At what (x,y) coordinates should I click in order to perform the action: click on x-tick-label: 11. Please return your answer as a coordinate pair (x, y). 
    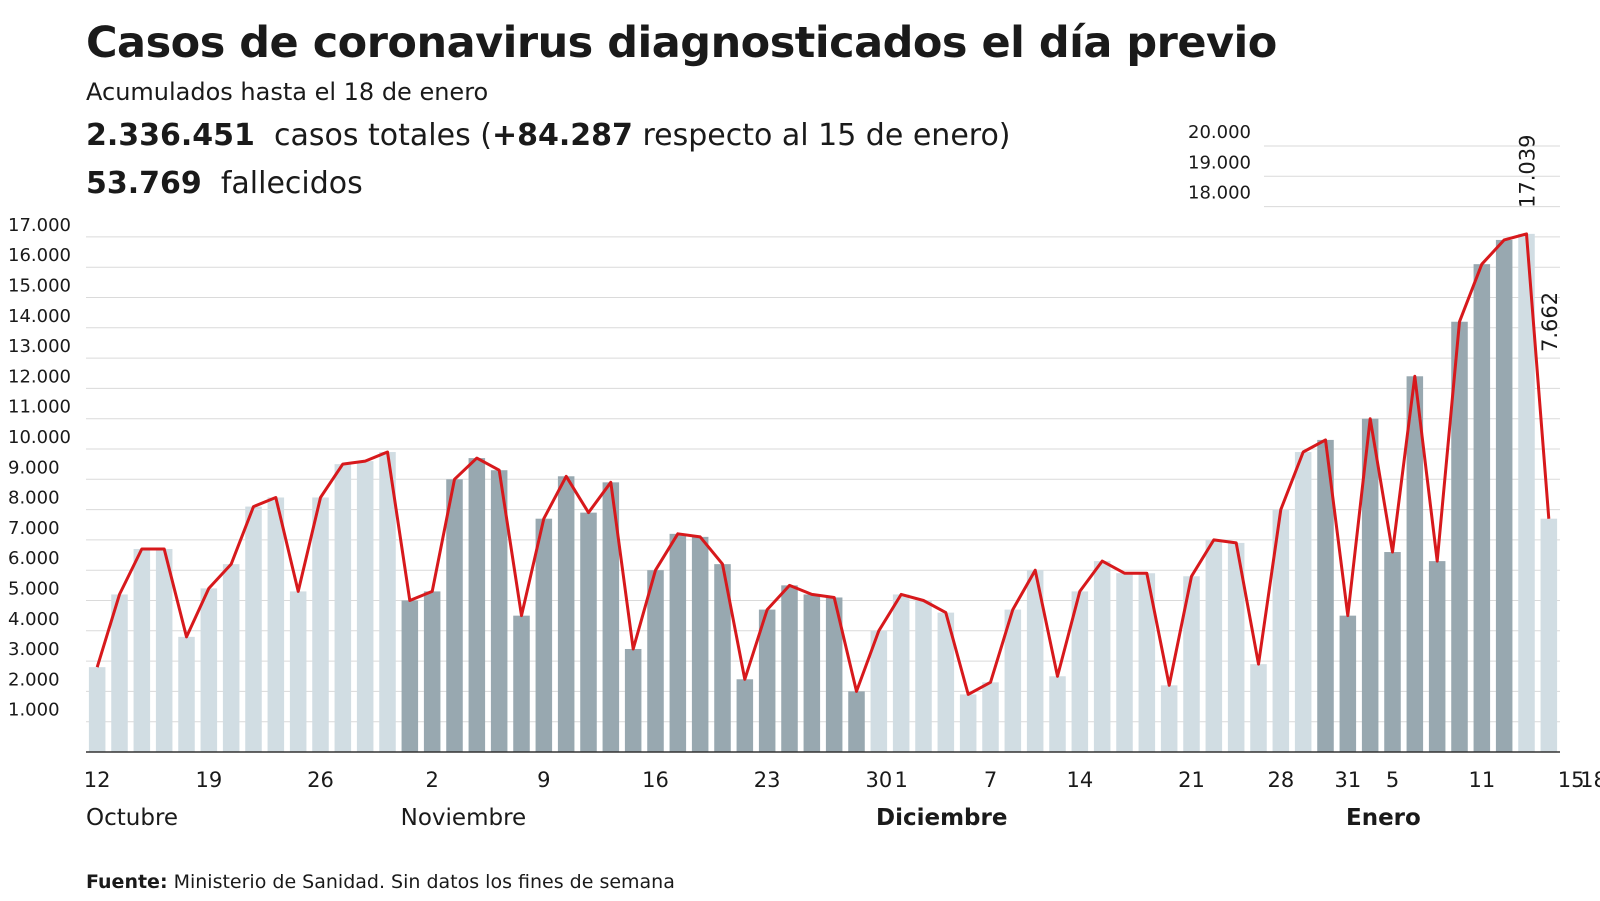
    Looking at the image, I should click on (1481, 780).